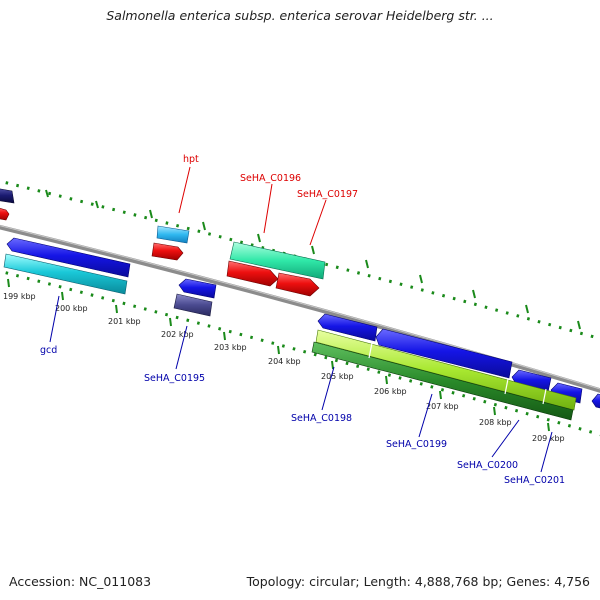  Describe the element at coordinates (390, 391) in the screenshot. I see `tick-label-206kbp: 206 kbp` at that location.